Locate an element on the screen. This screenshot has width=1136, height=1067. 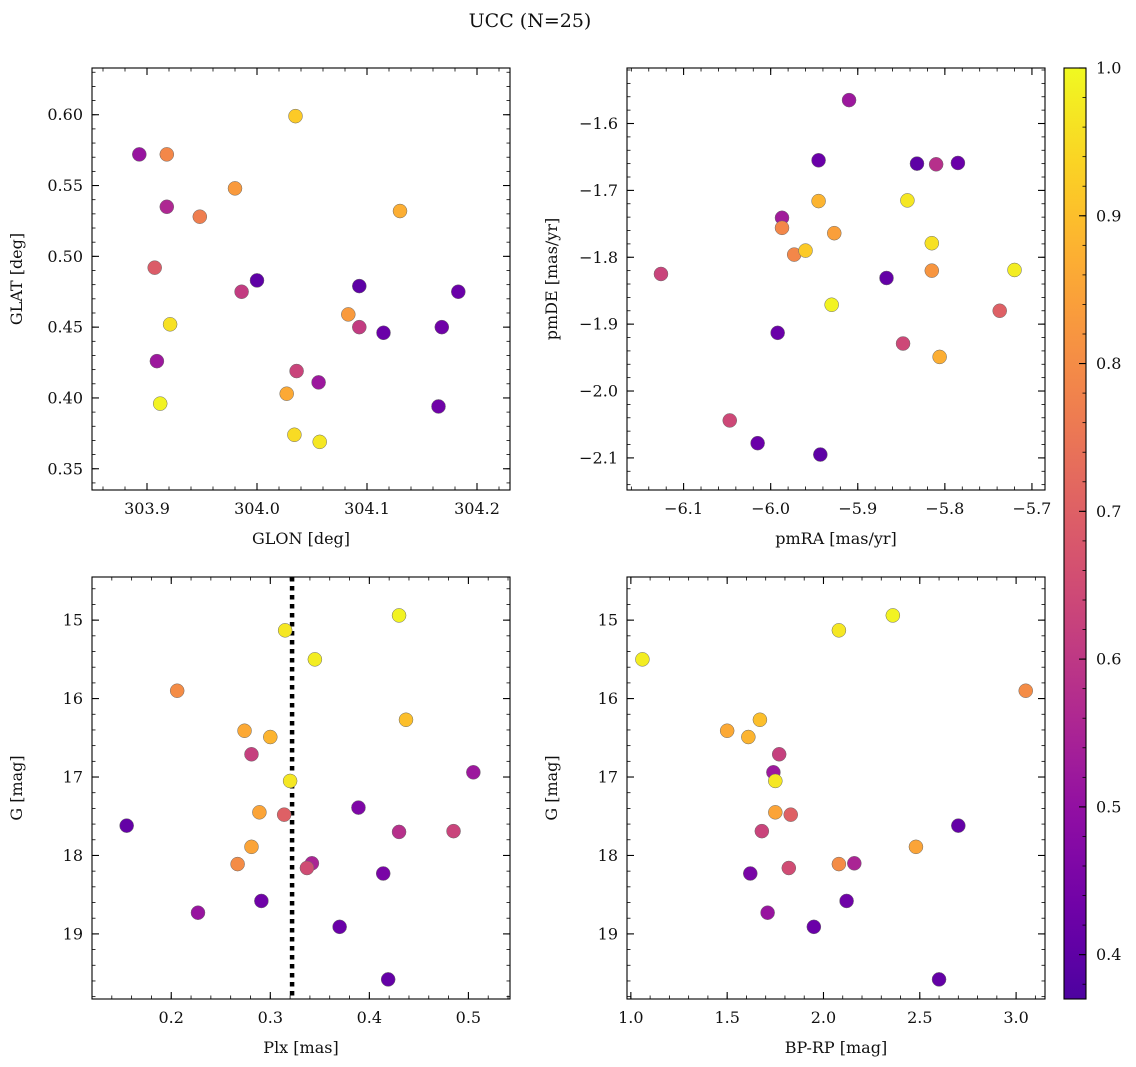
colorbar-gradient is located at coordinates (1075, 533).